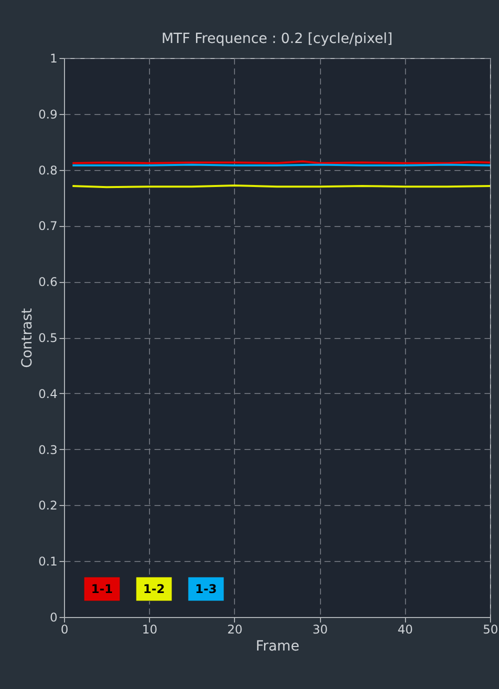 Image resolution: width=499 pixels, height=689 pixels. I want to click on y-tick-label: 0.1, so click(48, 561).